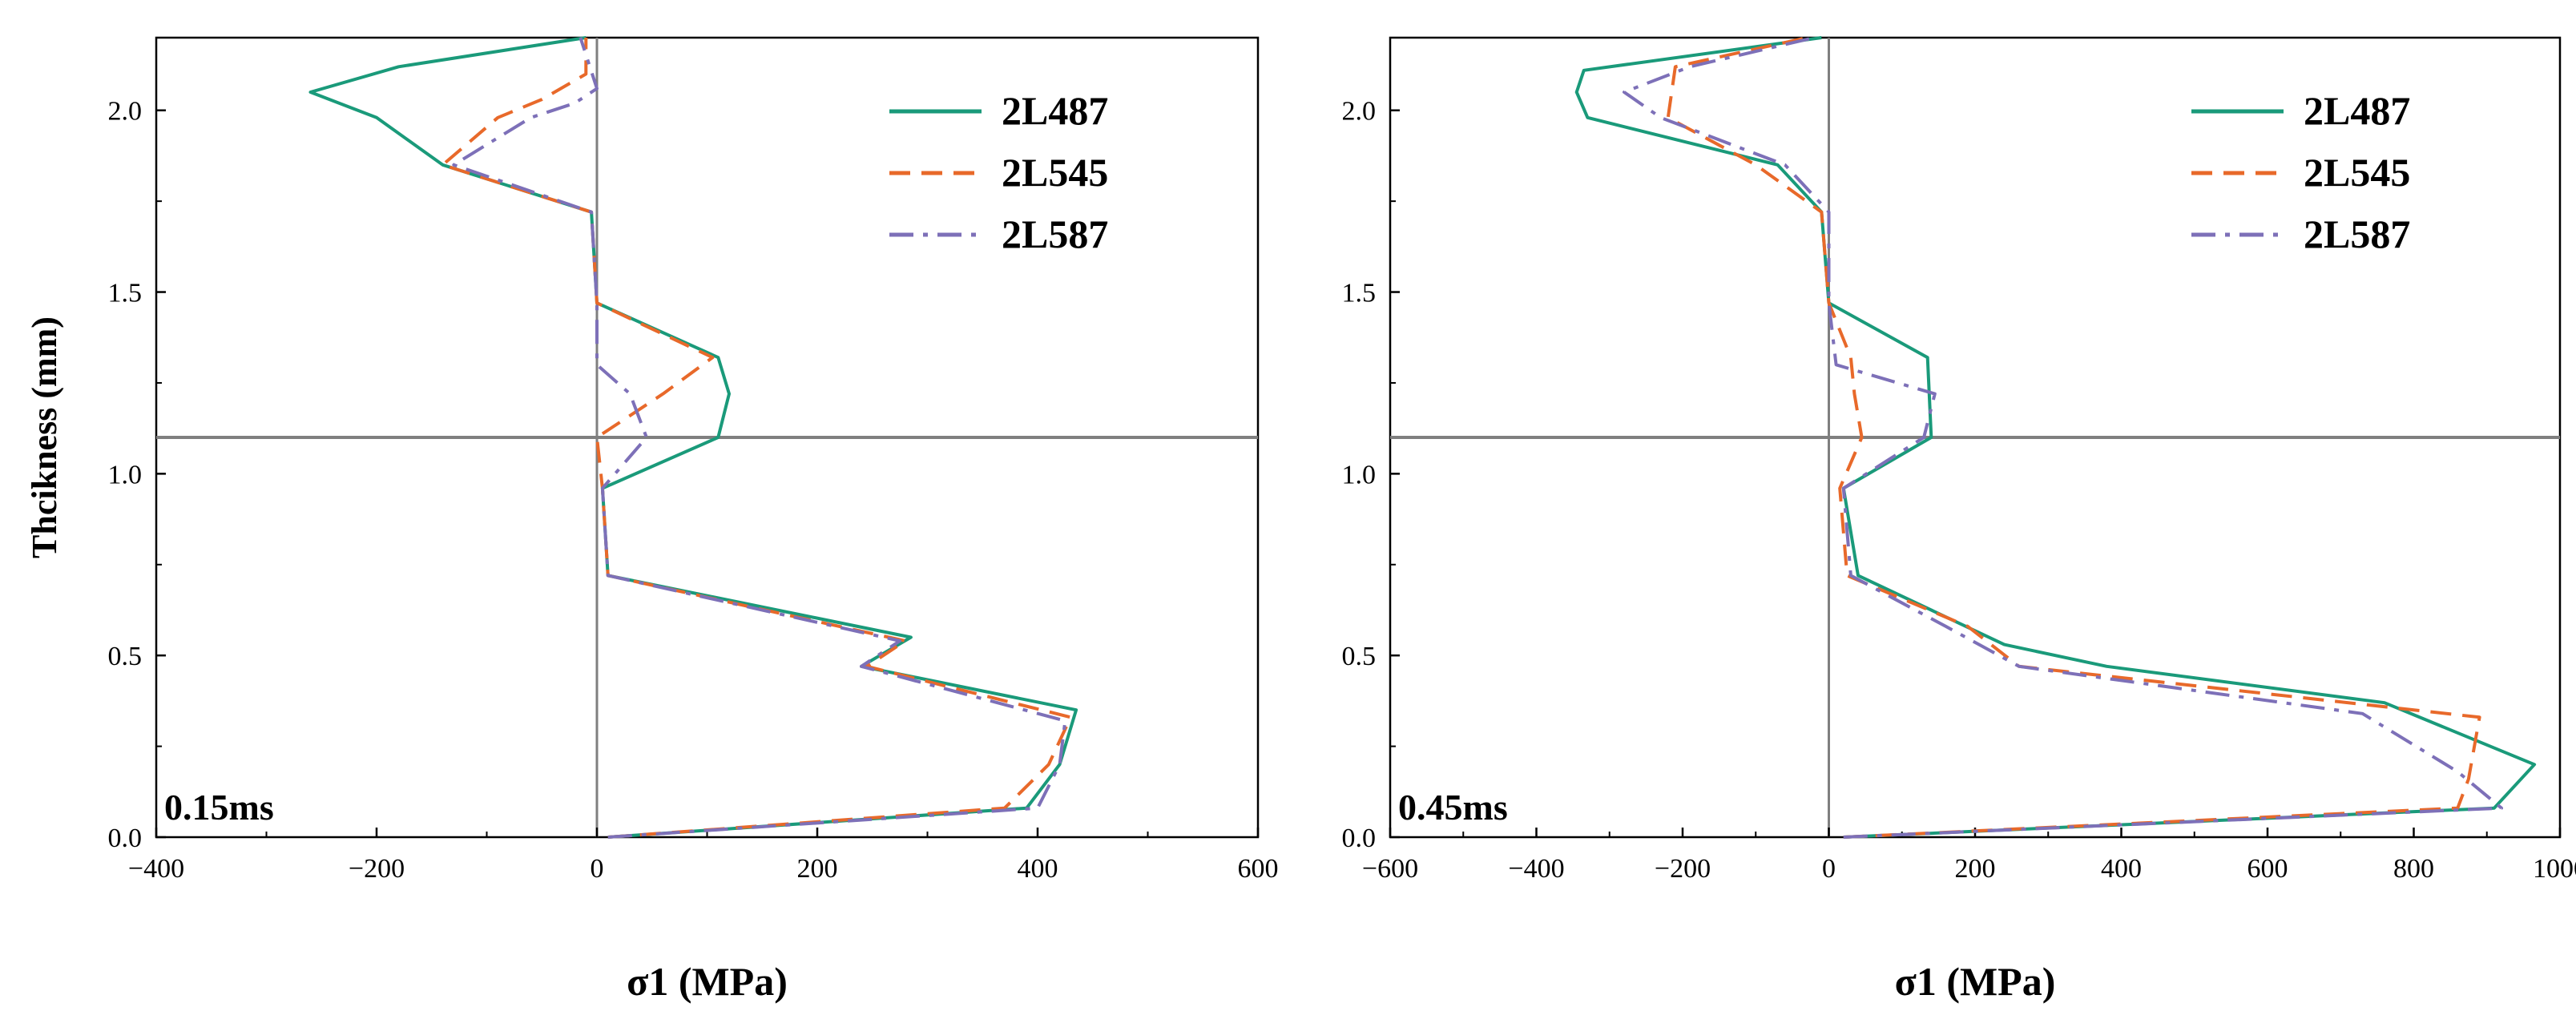 This screenshot has height=1011, width=2576. I want to click on y-axis-title: Thcikness (mm), so click(44, 437).